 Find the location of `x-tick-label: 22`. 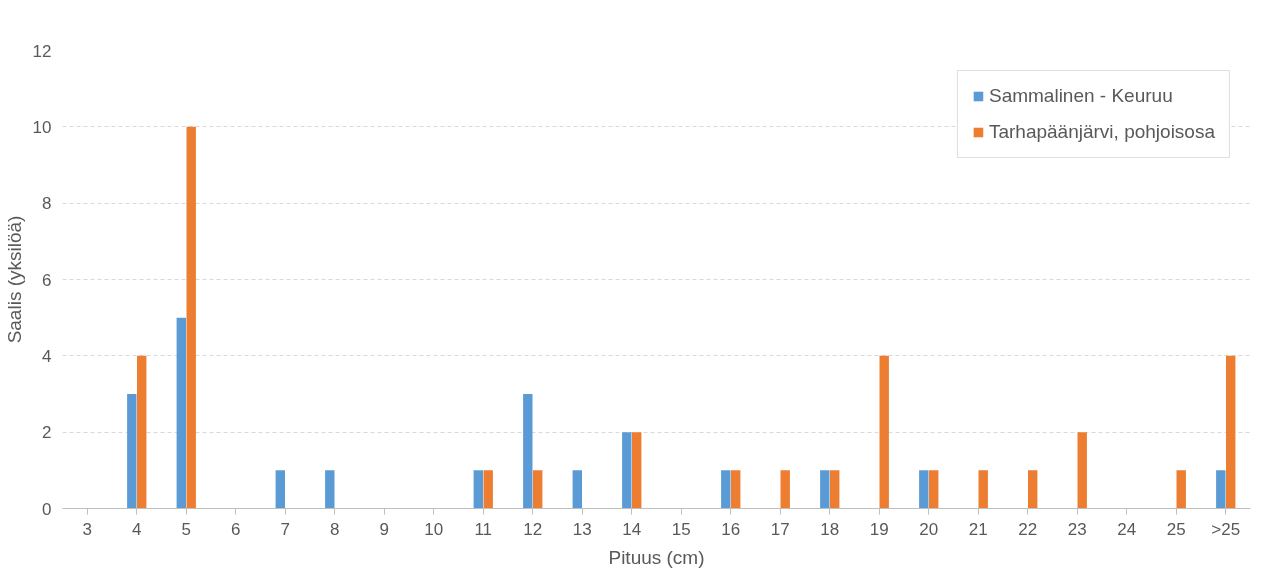

x-tick-label: 22 is located at coordinates (1028, 529).